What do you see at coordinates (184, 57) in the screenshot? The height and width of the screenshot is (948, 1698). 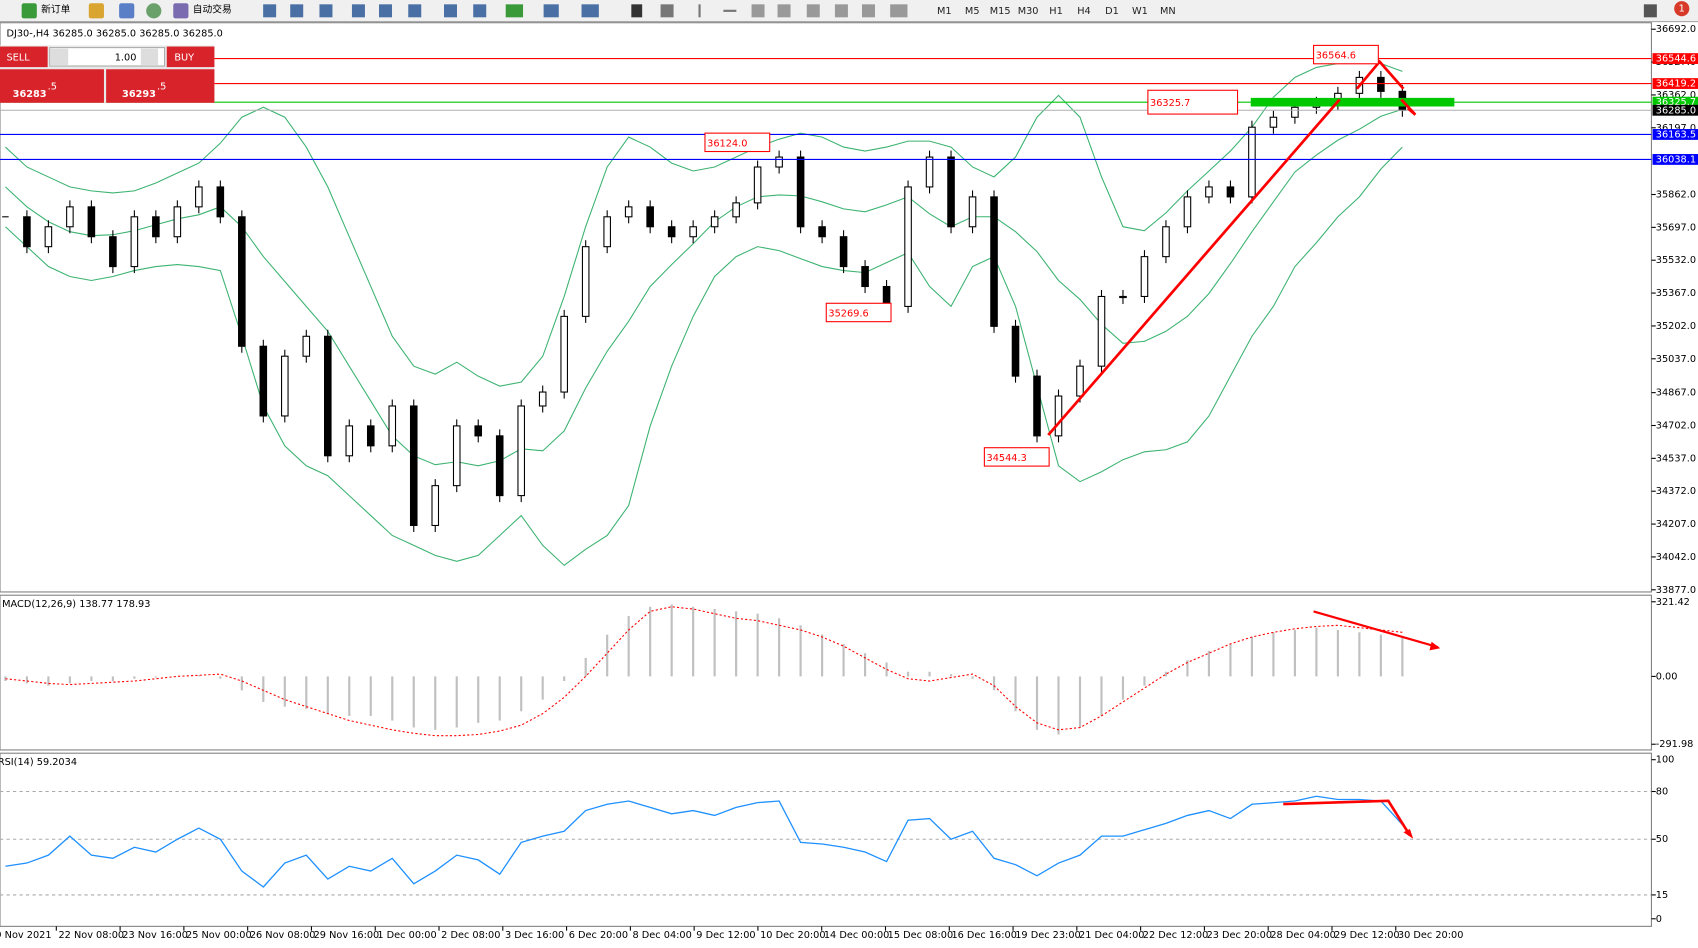 I see `buy-label: BUY` at bounding box center [184, 57].